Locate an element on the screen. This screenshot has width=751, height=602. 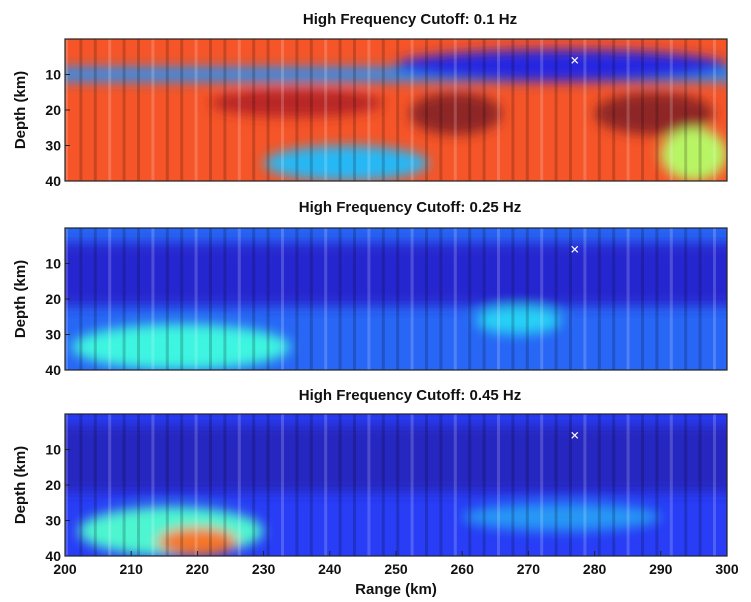
x-axis-label: Range (km) is located at coordinates (396, 589).